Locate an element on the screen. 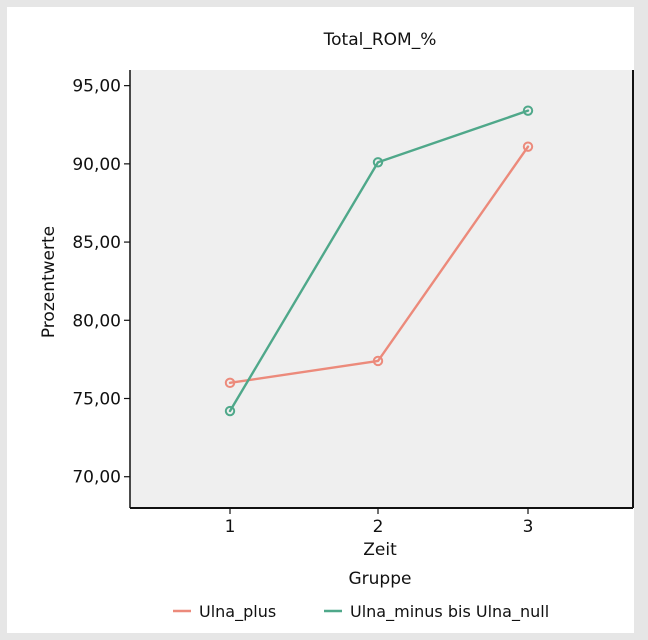  legend-item: Ulna_plus is located at coordinates (224, 612).